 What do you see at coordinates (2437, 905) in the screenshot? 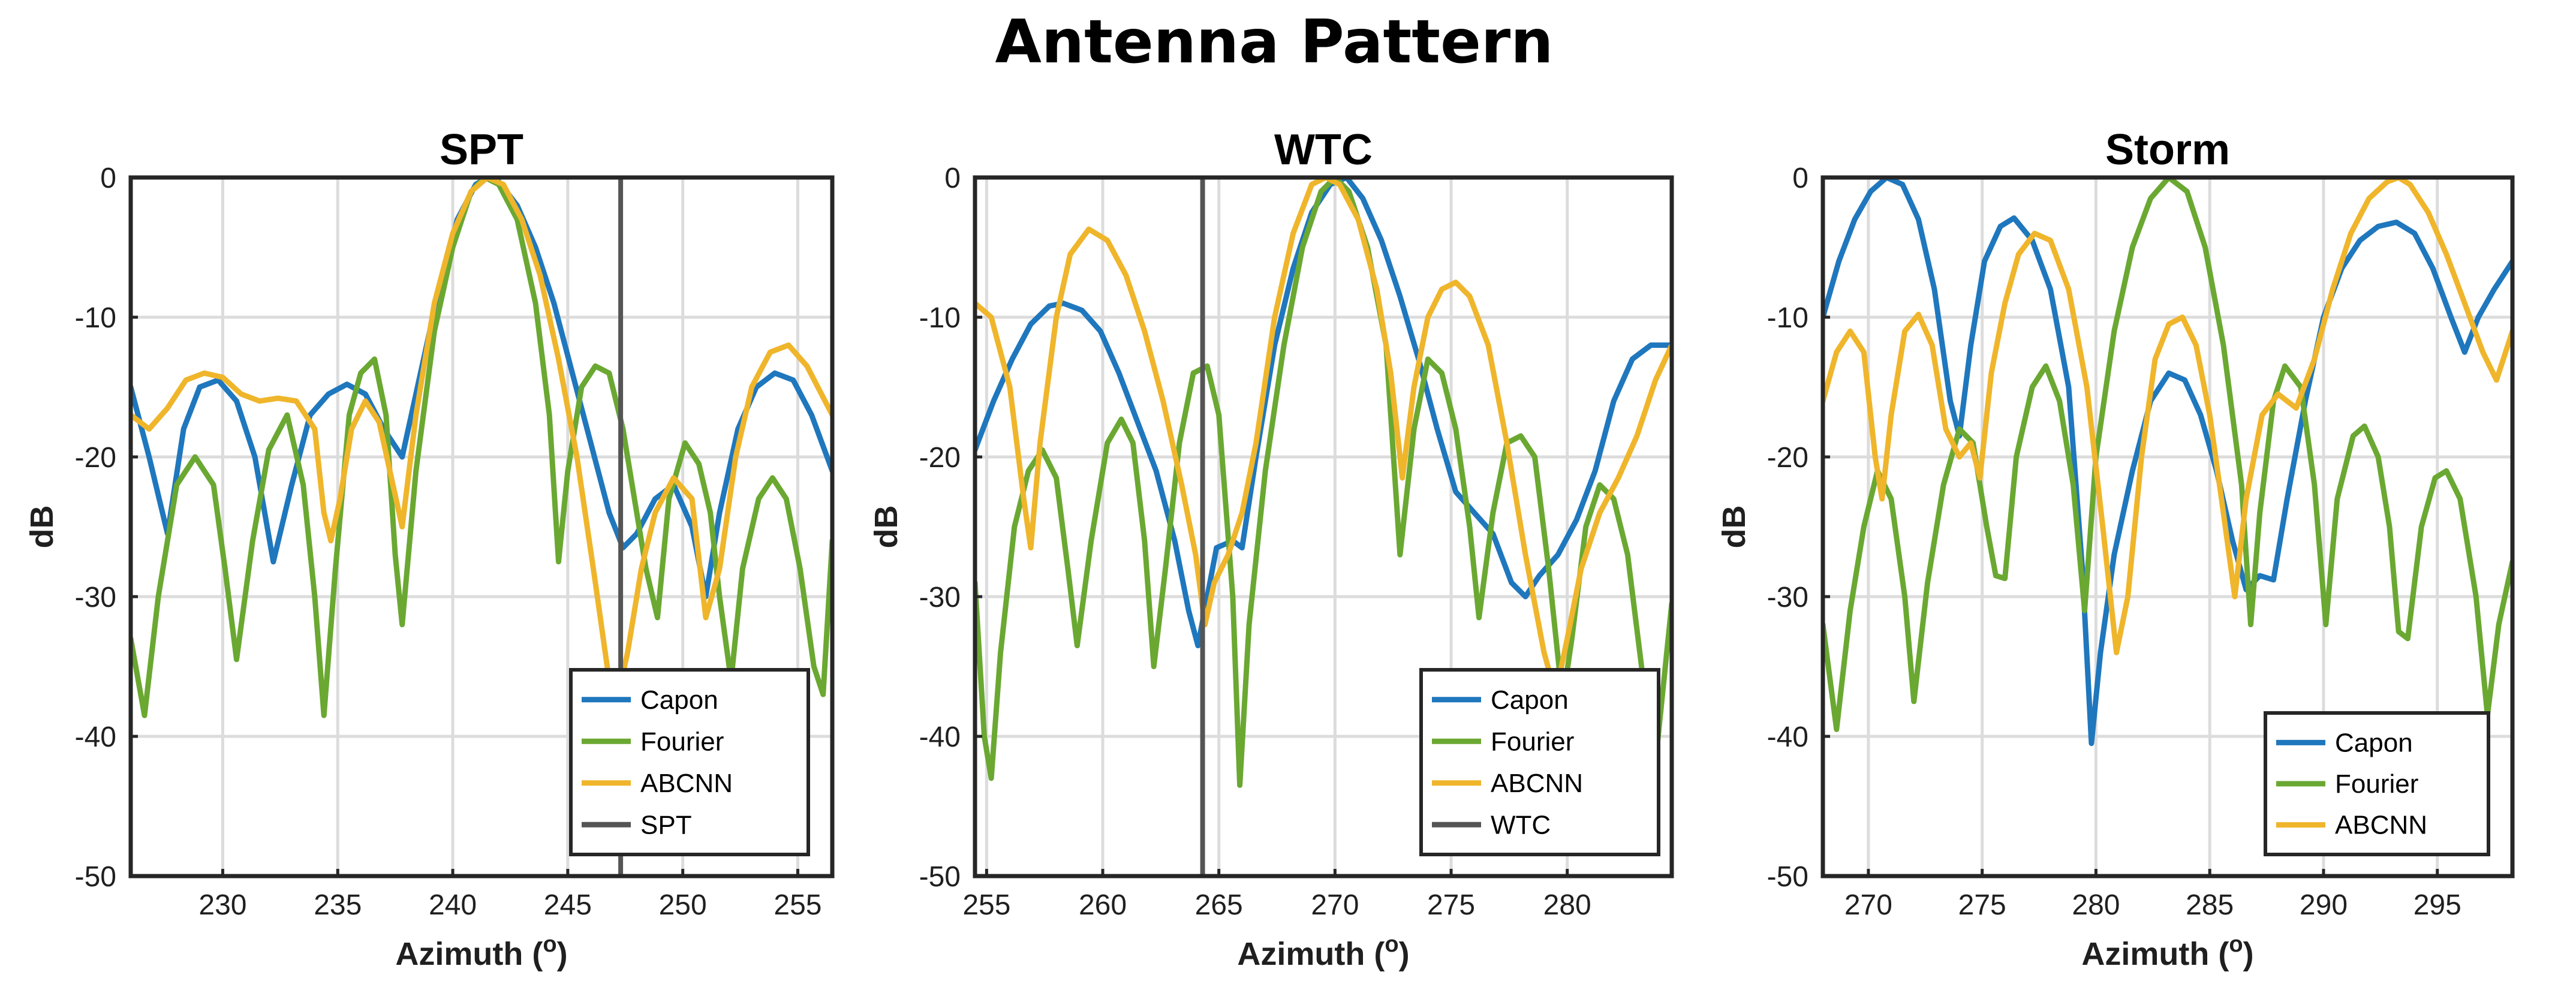
I see `x-tick-label: 295` at bounding box center [2437, 905].